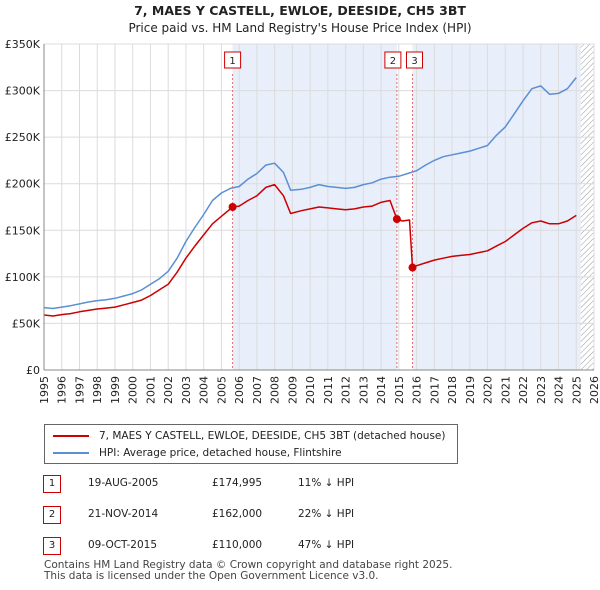 The width and height of the screenshot is (600, 590). I want to click on y-tick-labels: £0 £50K £100K £150K £200K £250K £300K £350K, so click(23, 207).